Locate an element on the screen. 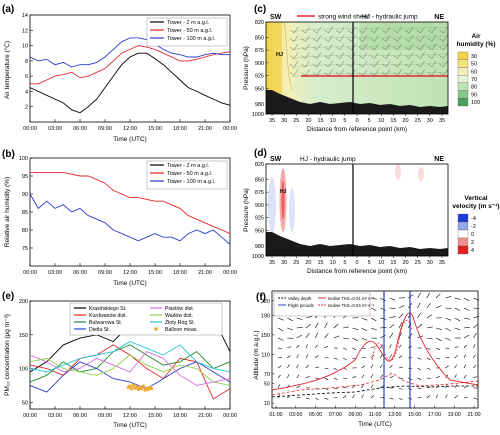 Image resolution: width=500 pixels, height=435 pixels. x-tick-label: 05:00 is located at coordinates (315, 415).